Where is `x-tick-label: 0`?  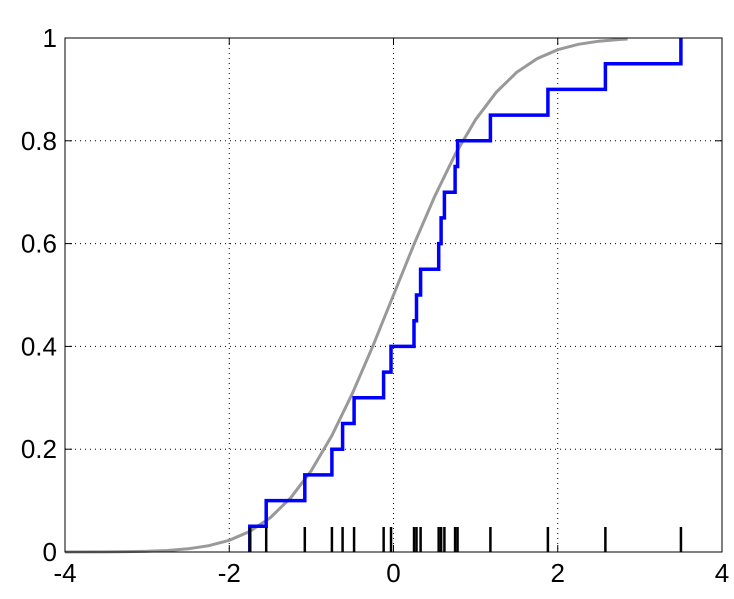
x-tick-label: 0 is located at coordinates (393, 573).